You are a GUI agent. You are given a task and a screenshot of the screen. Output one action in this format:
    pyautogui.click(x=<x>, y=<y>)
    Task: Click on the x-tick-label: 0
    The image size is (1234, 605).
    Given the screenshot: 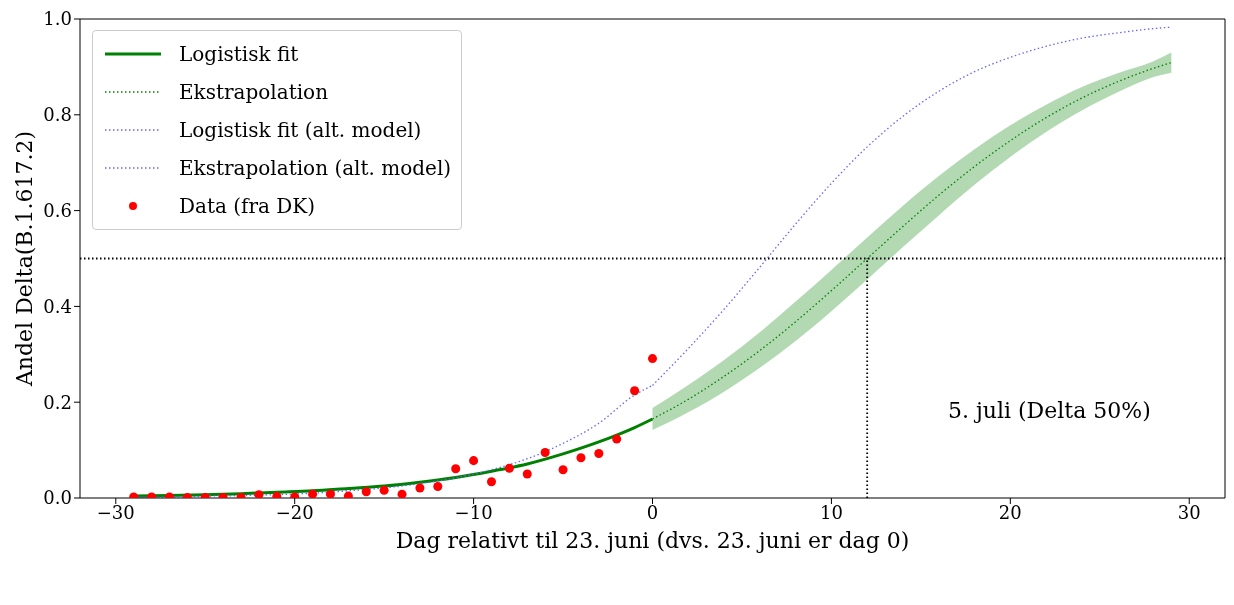 What is the action you would take?
    pyautogui.click(x=652, y=512)
    